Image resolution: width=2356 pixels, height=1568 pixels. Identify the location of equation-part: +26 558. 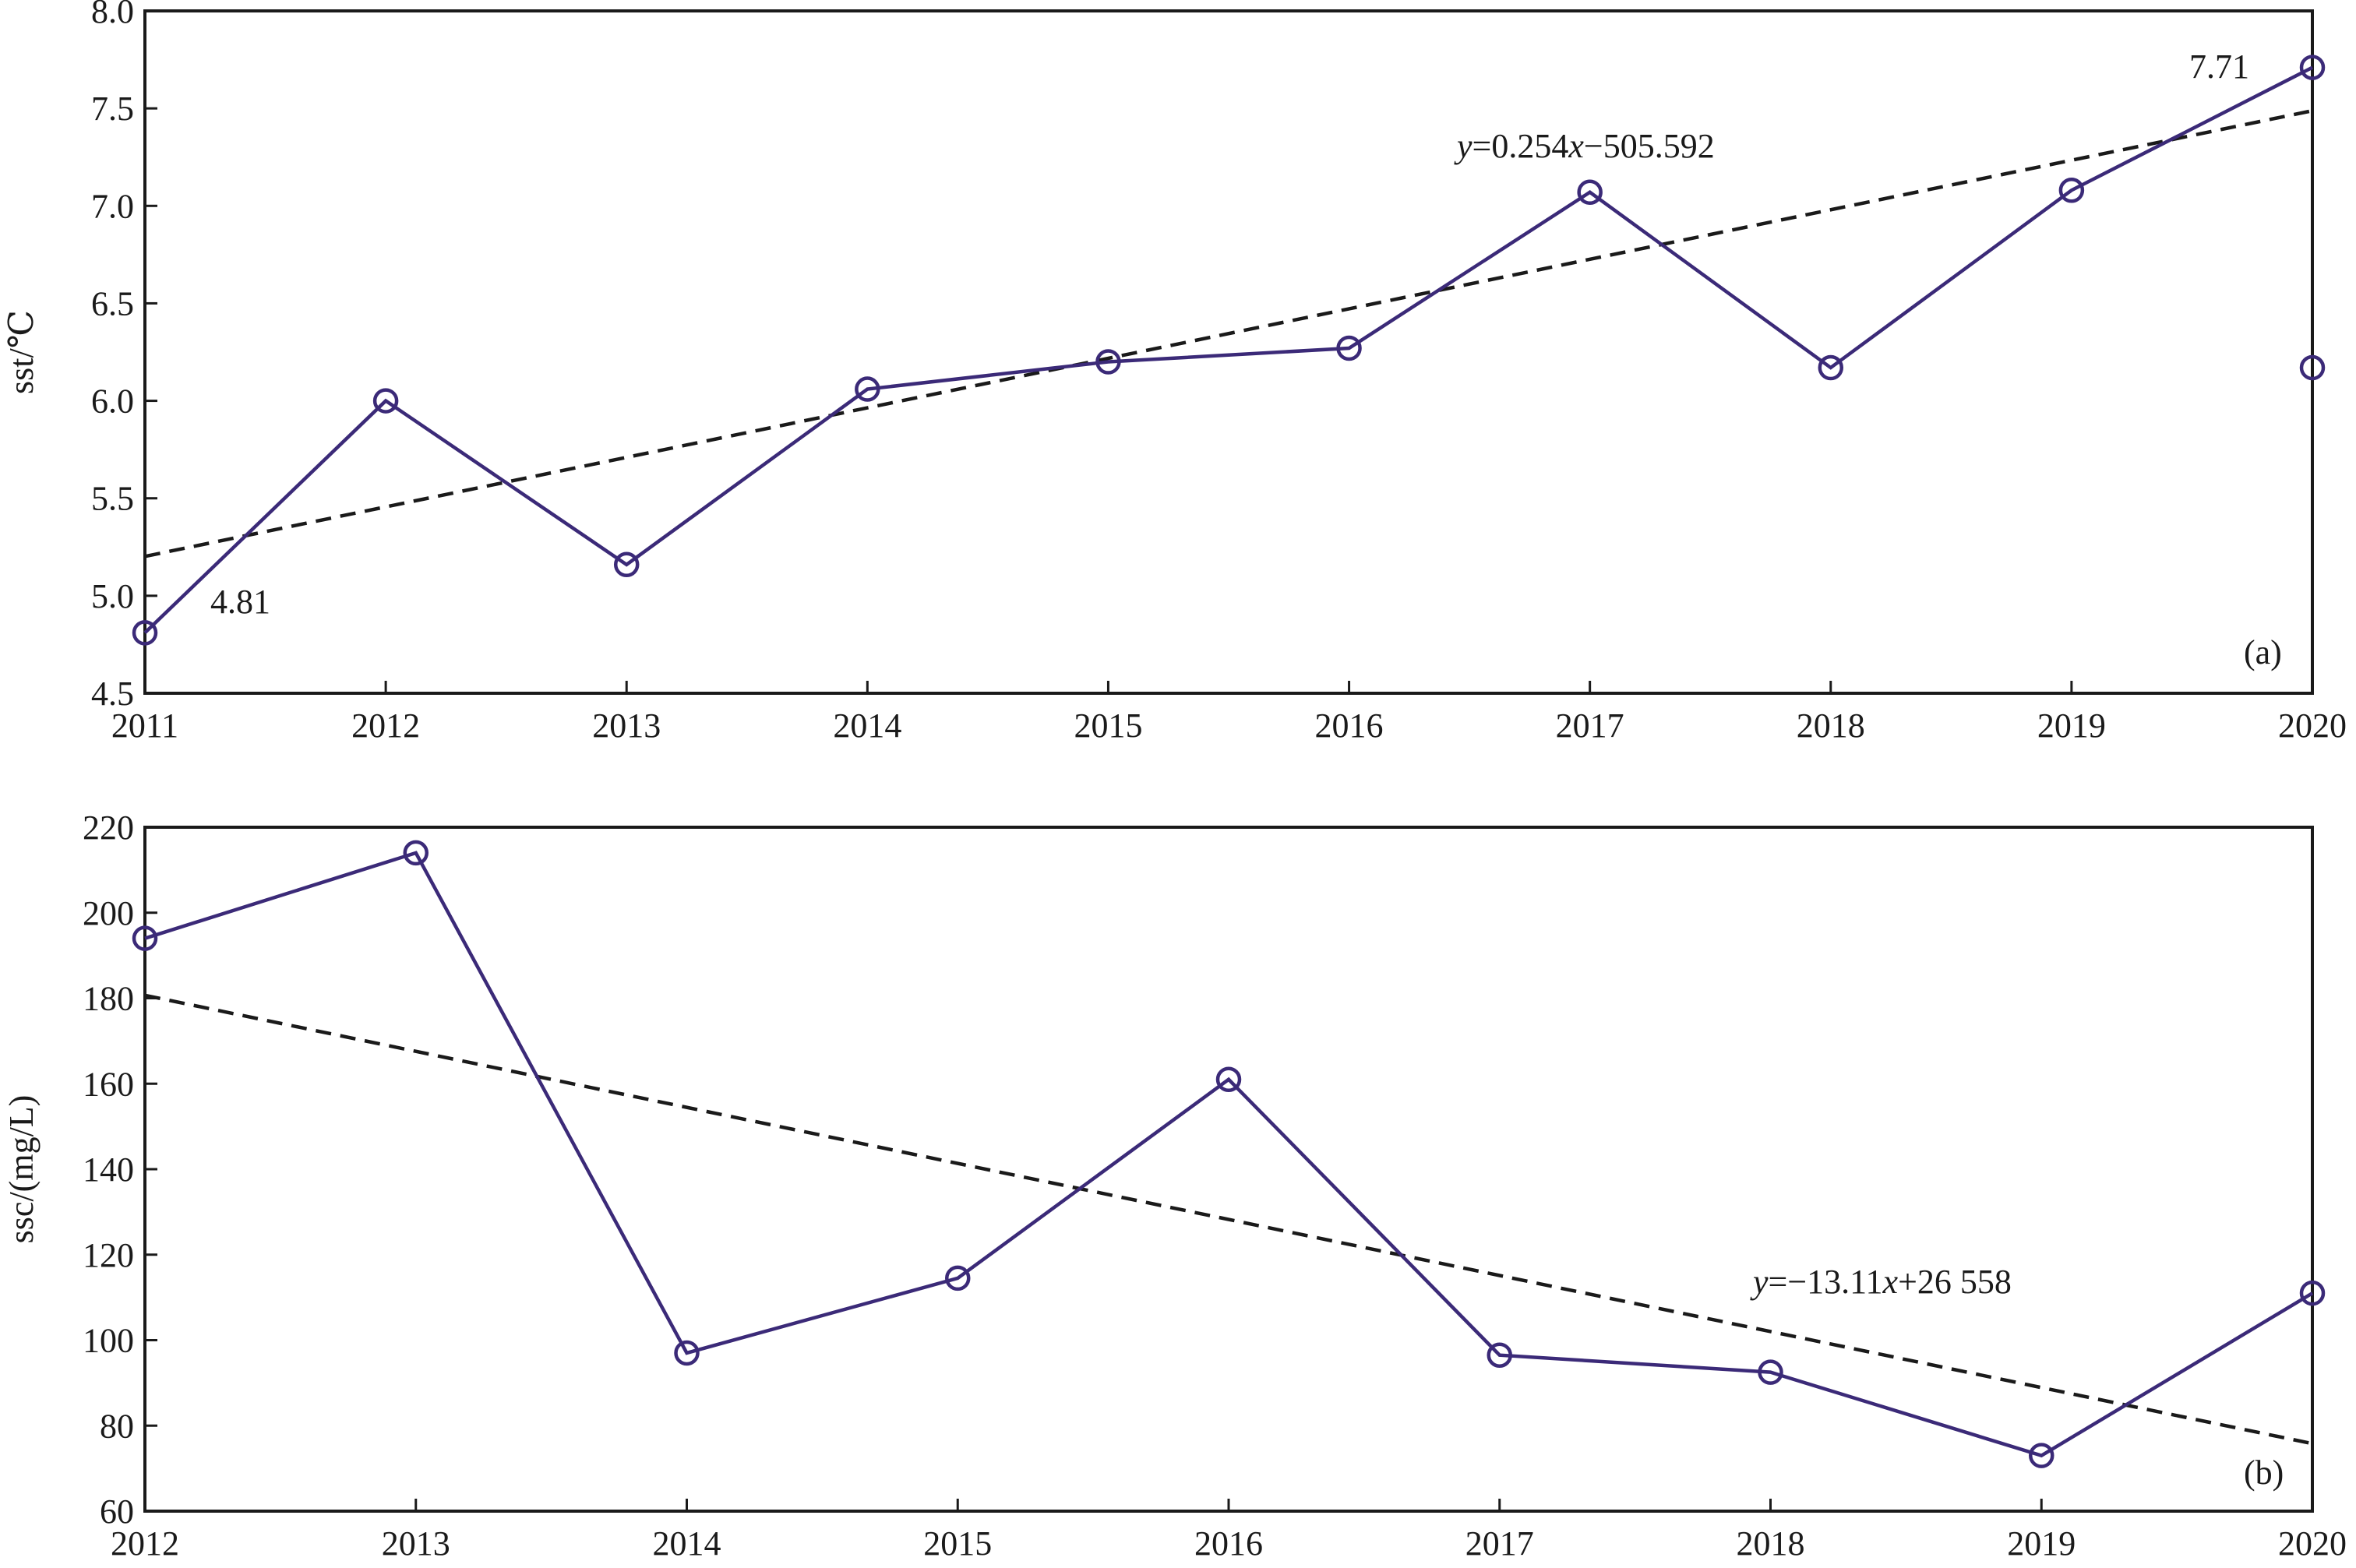
(1955, 1282).